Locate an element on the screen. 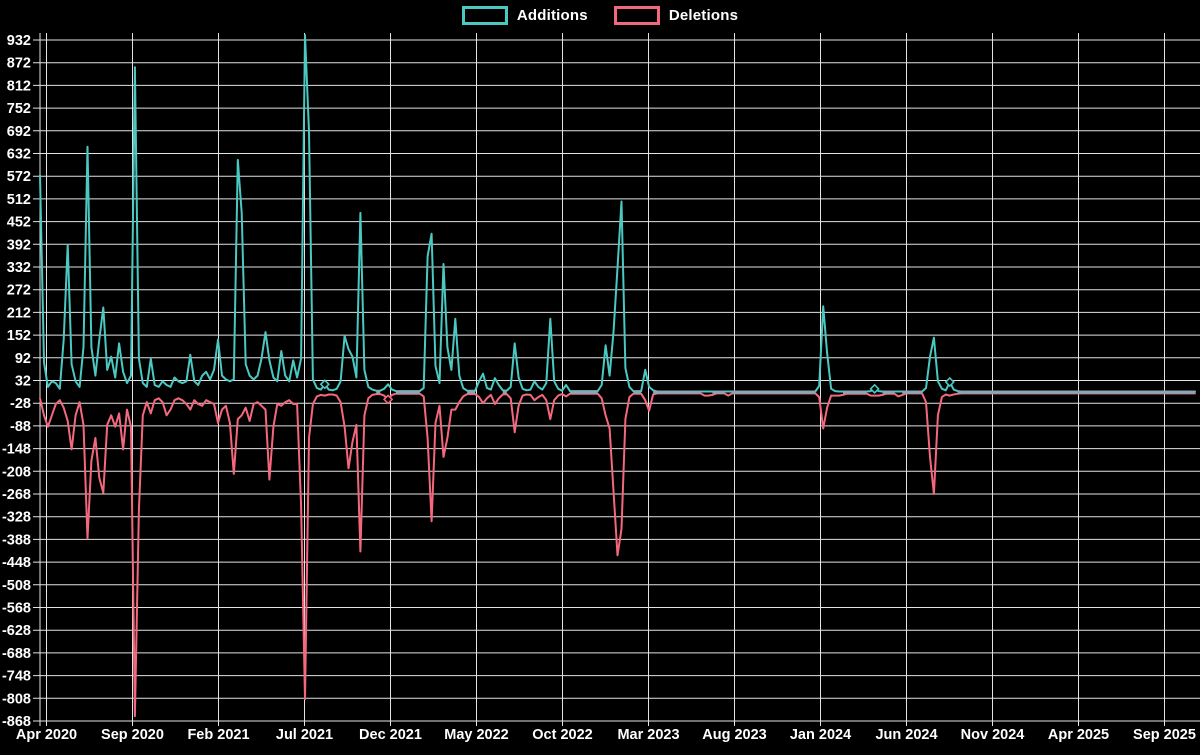  x-tick-label: Sep 2020 is located at coordinates (132, 735).